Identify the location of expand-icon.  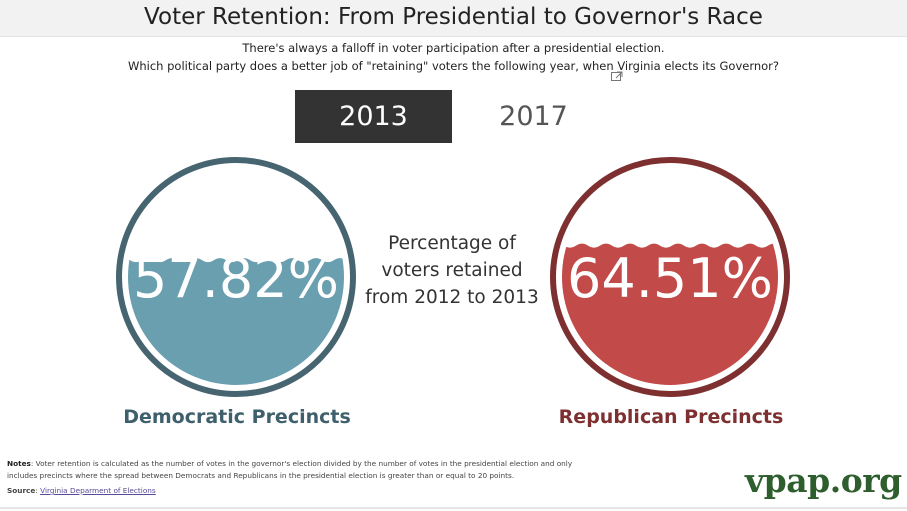
(617, 76).